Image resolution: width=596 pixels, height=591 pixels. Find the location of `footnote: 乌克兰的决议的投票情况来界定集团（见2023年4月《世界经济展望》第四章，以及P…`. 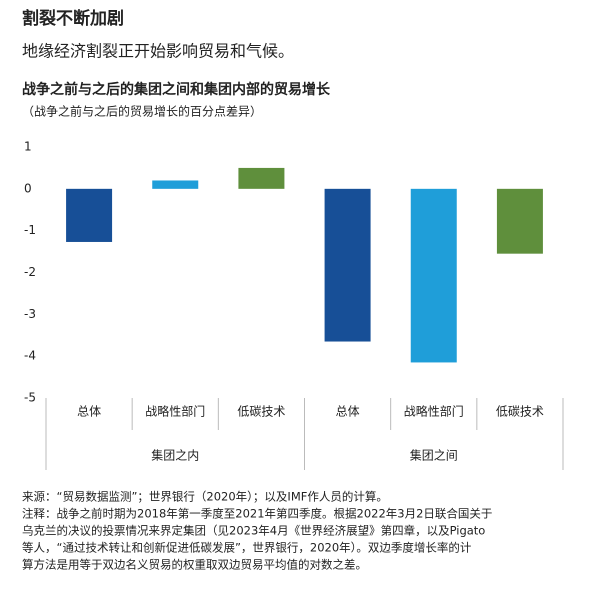

footnote: 乌克兰的决议的投票情况来界定集团（见2023年4月《世界经济展望》第四章，以及P… is located at coordinates (253, 531).